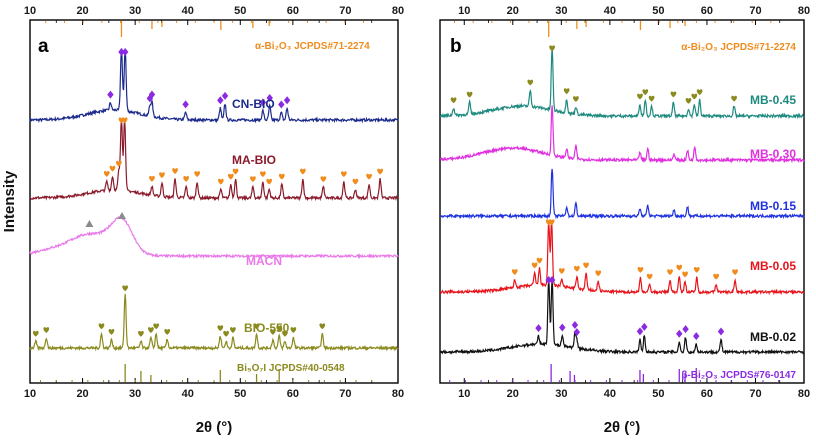  Describe the element at coordinates (561, 394) in the screenshot. I see `x-tick-label-bottom: 30` at that location.